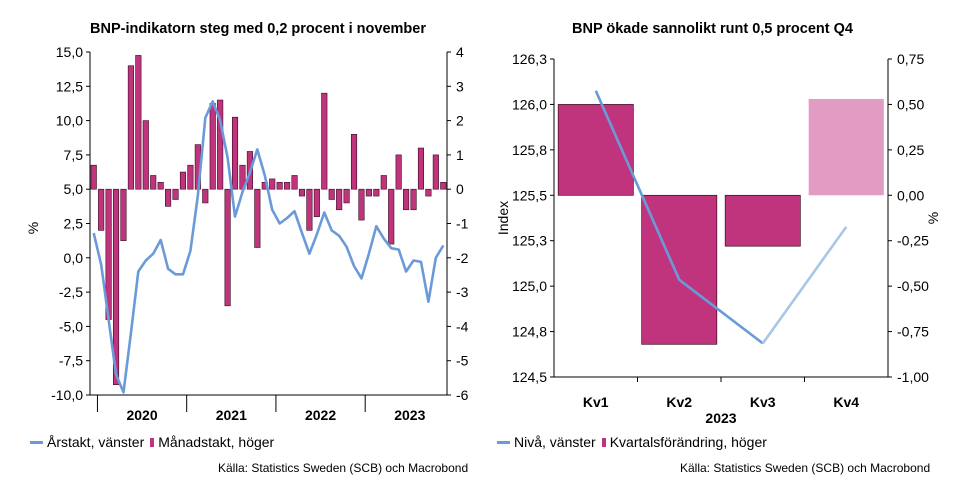 This screenshot has width=975, height=493. Describe the element at coordinates (933, 218) in the screenshot. I see `y-right-axis-label: %` at that location.